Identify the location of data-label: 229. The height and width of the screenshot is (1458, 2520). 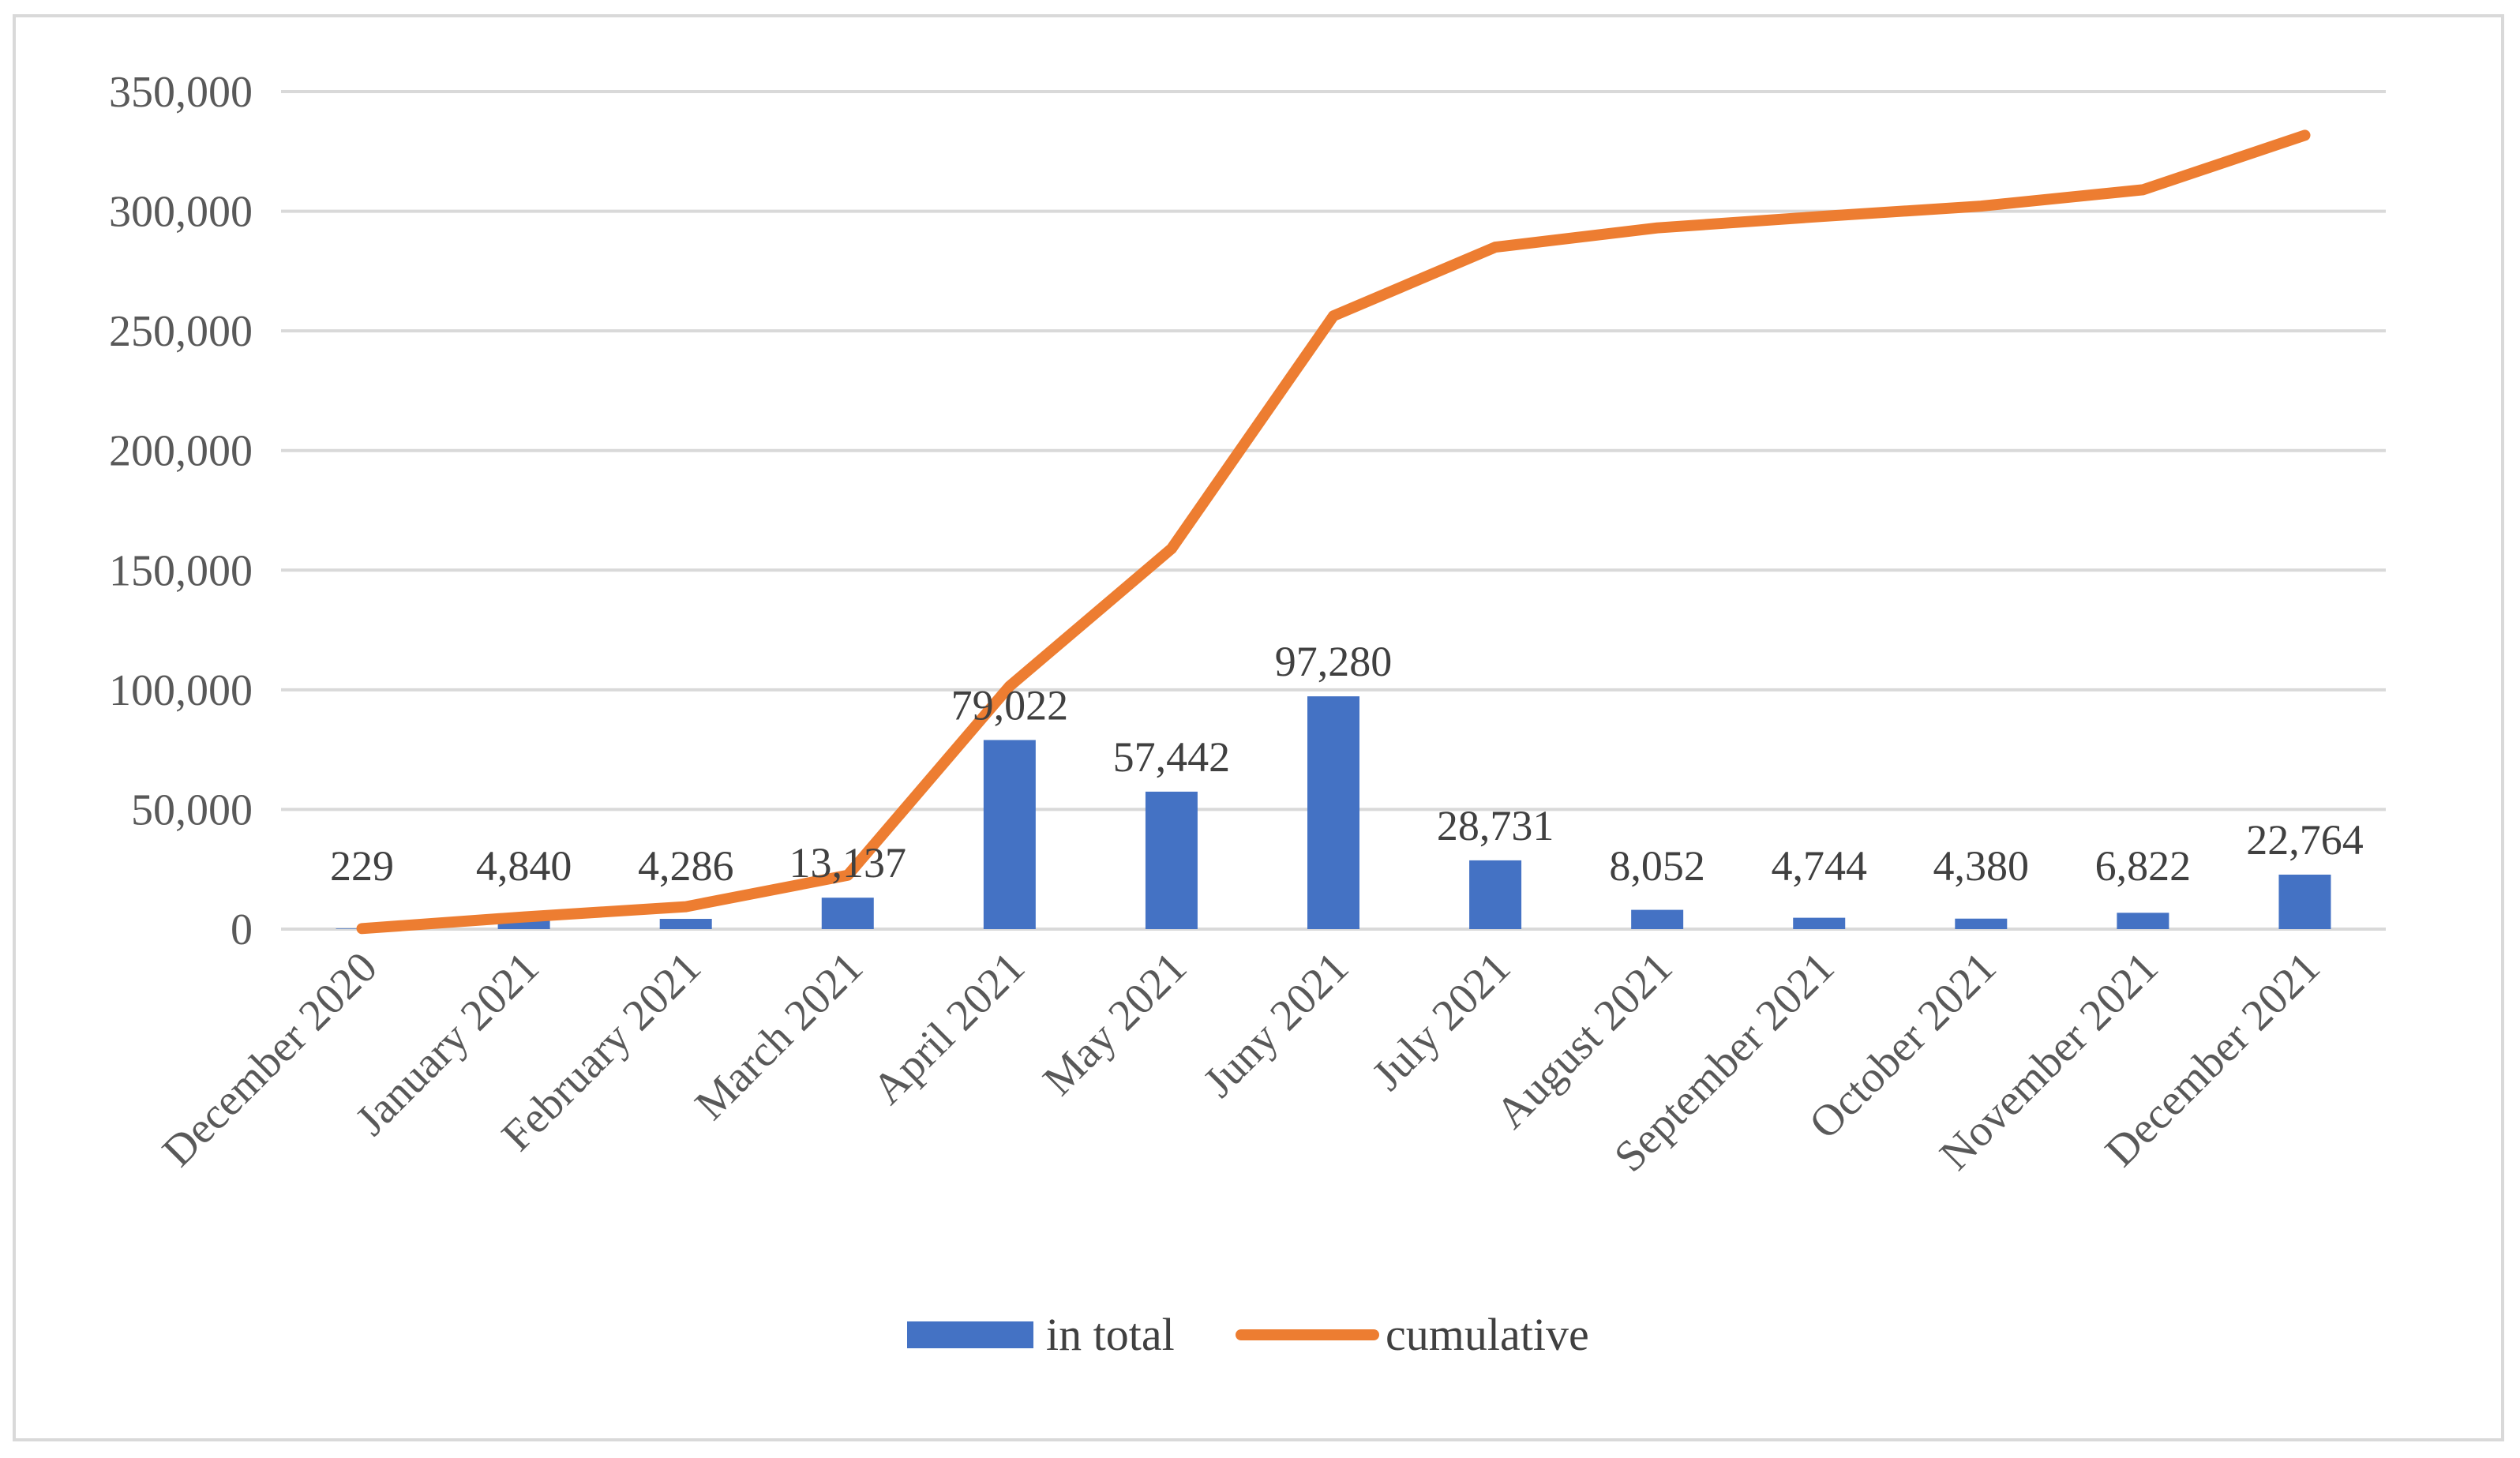
(362, 866).